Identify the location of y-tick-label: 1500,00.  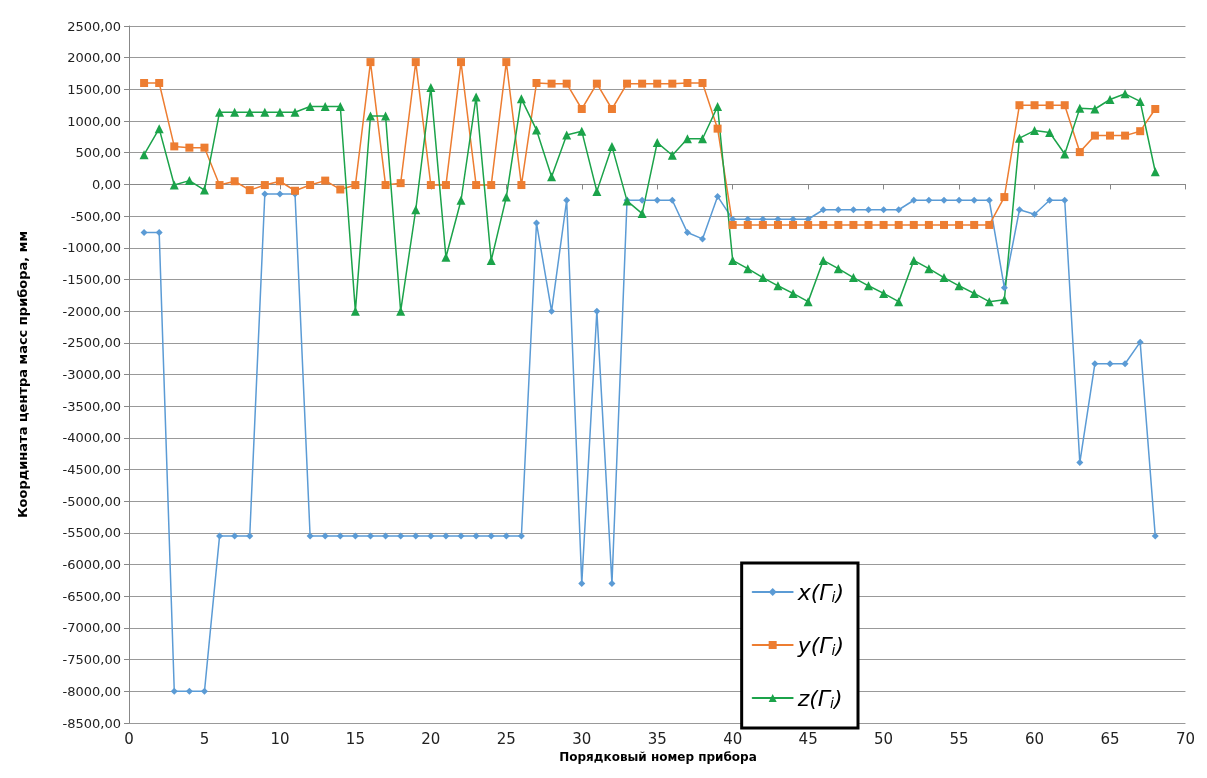
(94, 89).